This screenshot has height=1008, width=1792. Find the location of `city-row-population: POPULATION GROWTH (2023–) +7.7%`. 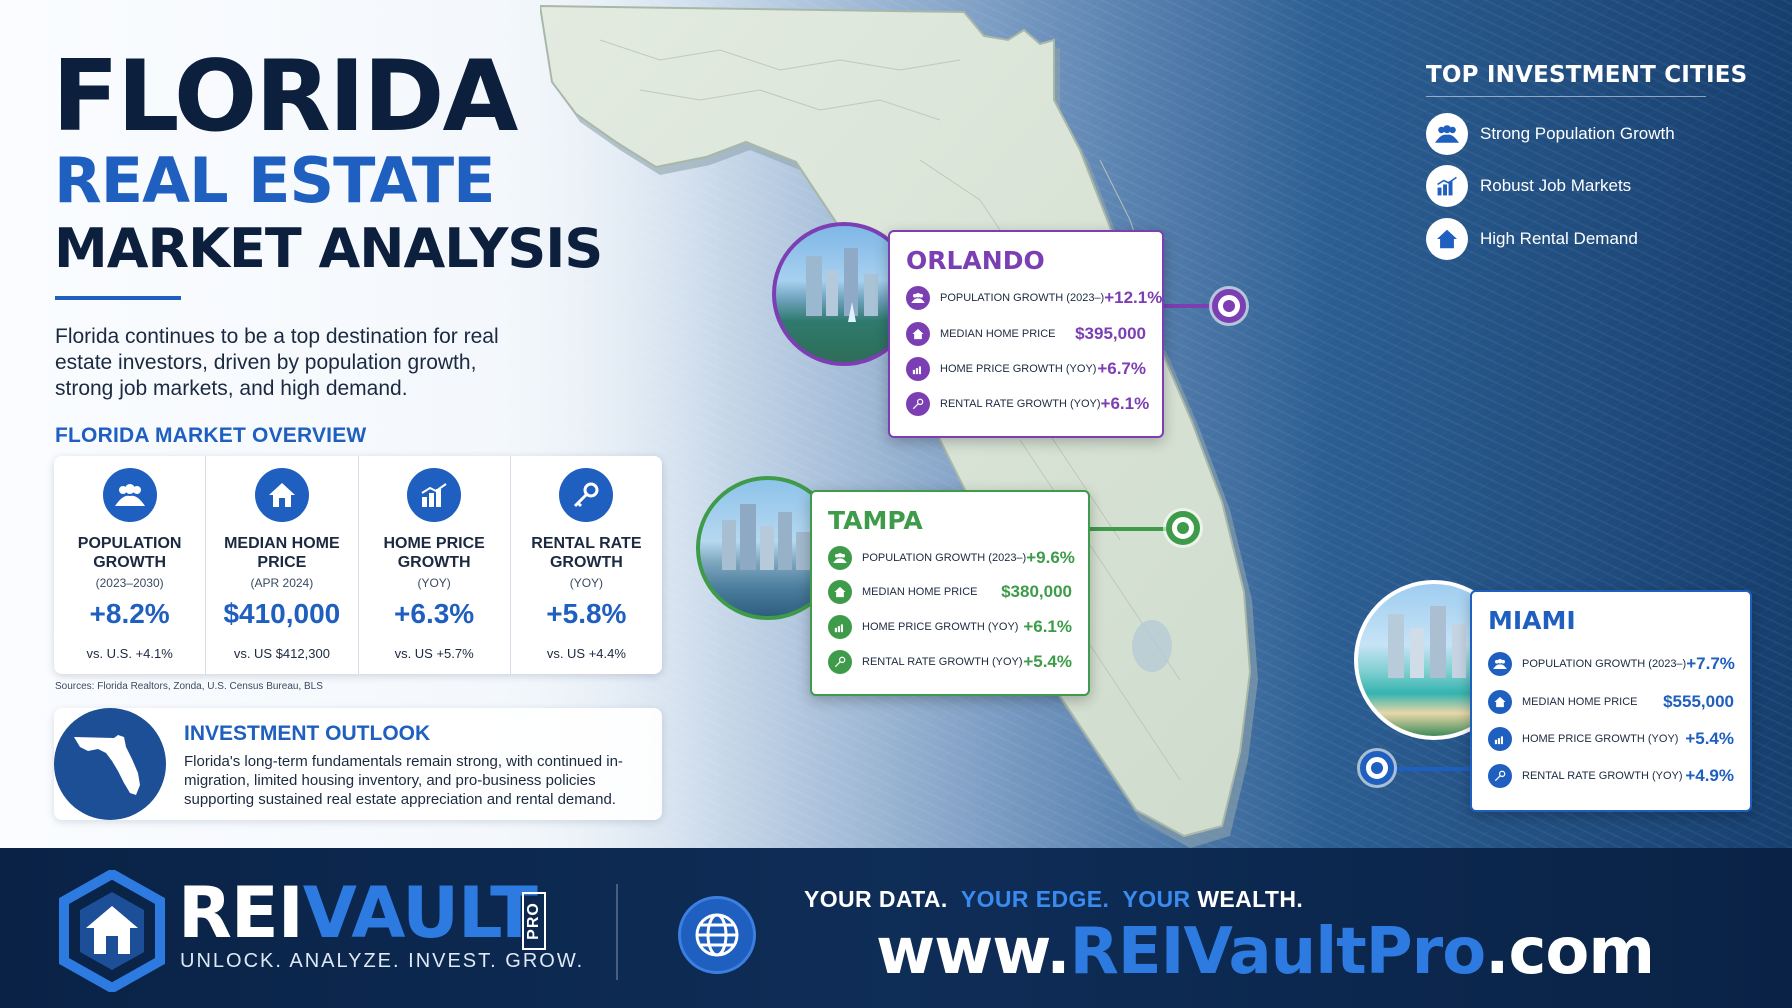

city-row-population: POPULATION GROWTH (2023–) +7.7% is located at coordinates (1611, 664).